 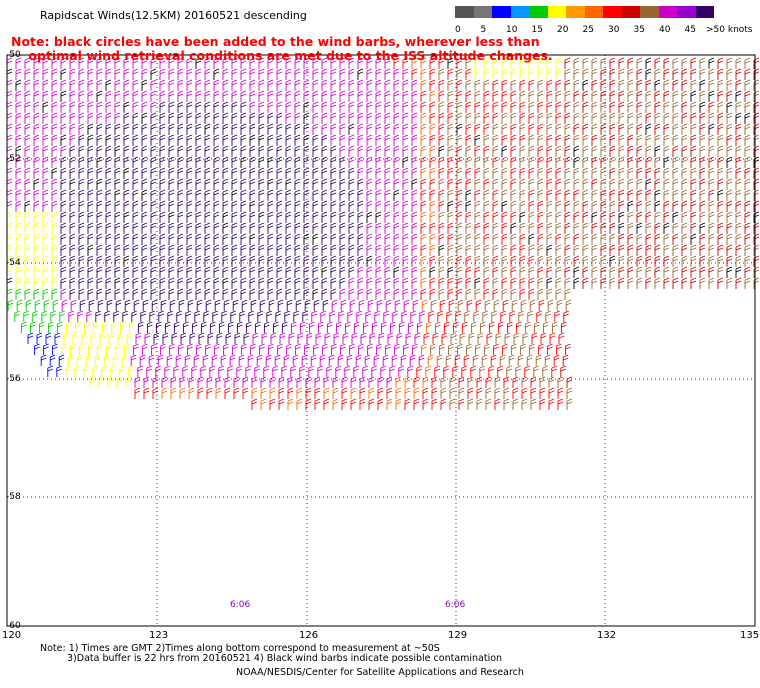 I want to click on colorbar-tick-label: 45, so click(x=690, y=30).